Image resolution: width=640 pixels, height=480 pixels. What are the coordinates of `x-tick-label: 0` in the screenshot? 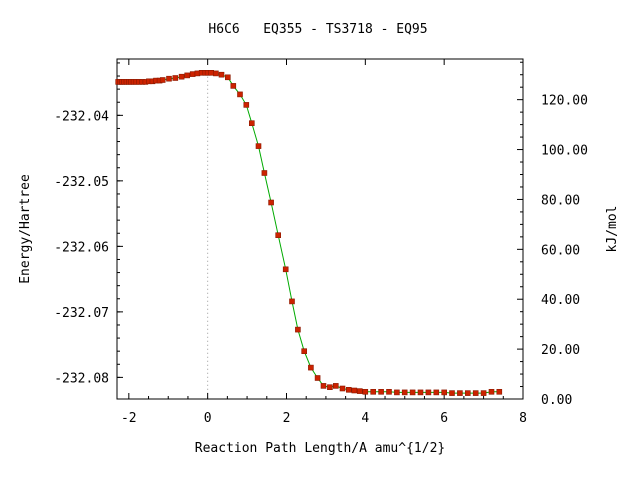 It's located at (208, 418).